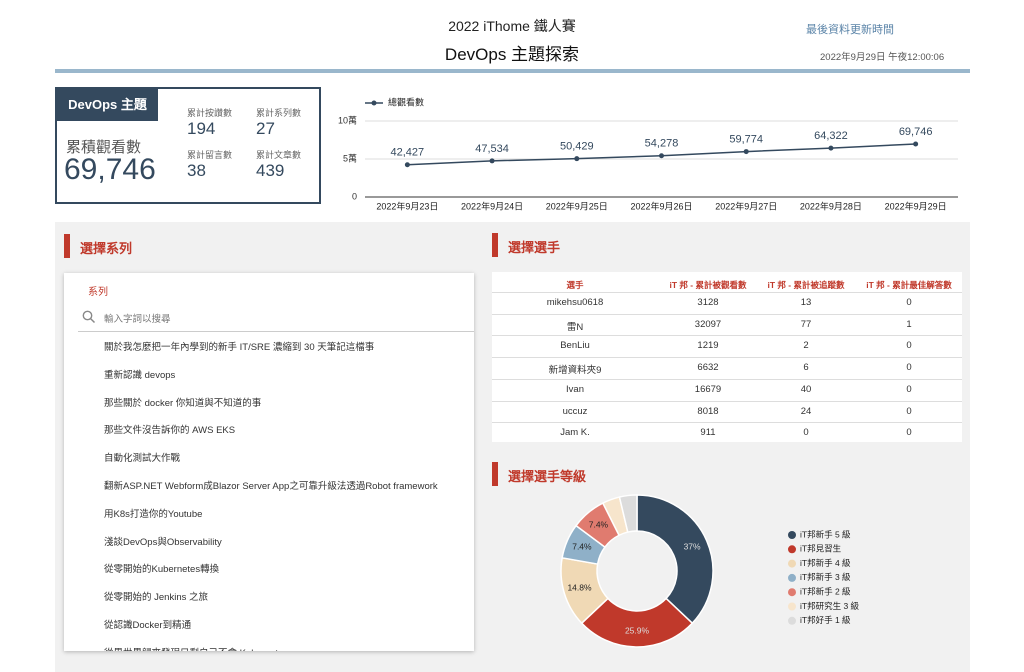 The width and height of the screenshot is (1024, 672). Describe the element at coordinates (577, 205) in the screenshot. I see `x-tick-label: 2022年9月25日` at that location.